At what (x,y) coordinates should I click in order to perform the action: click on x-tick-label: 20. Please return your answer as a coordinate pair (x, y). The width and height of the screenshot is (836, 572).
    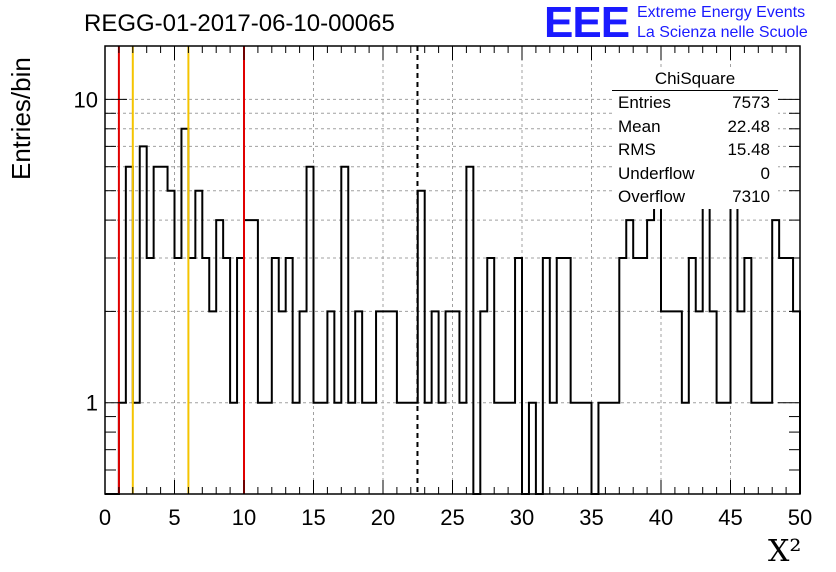
    Looking at the image, I should click on (383, 517).